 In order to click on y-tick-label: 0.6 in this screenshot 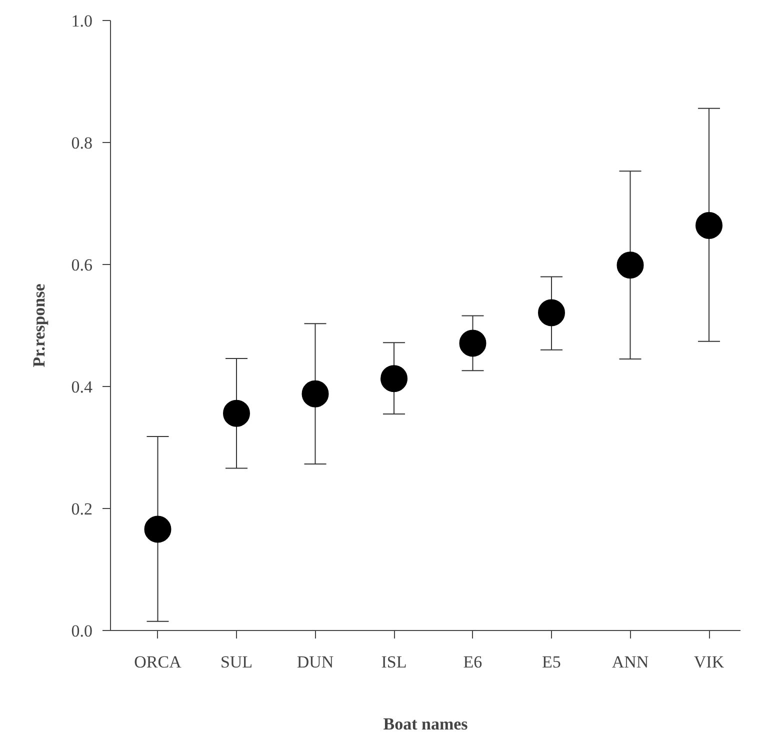, I will do `click(81, 265)`.